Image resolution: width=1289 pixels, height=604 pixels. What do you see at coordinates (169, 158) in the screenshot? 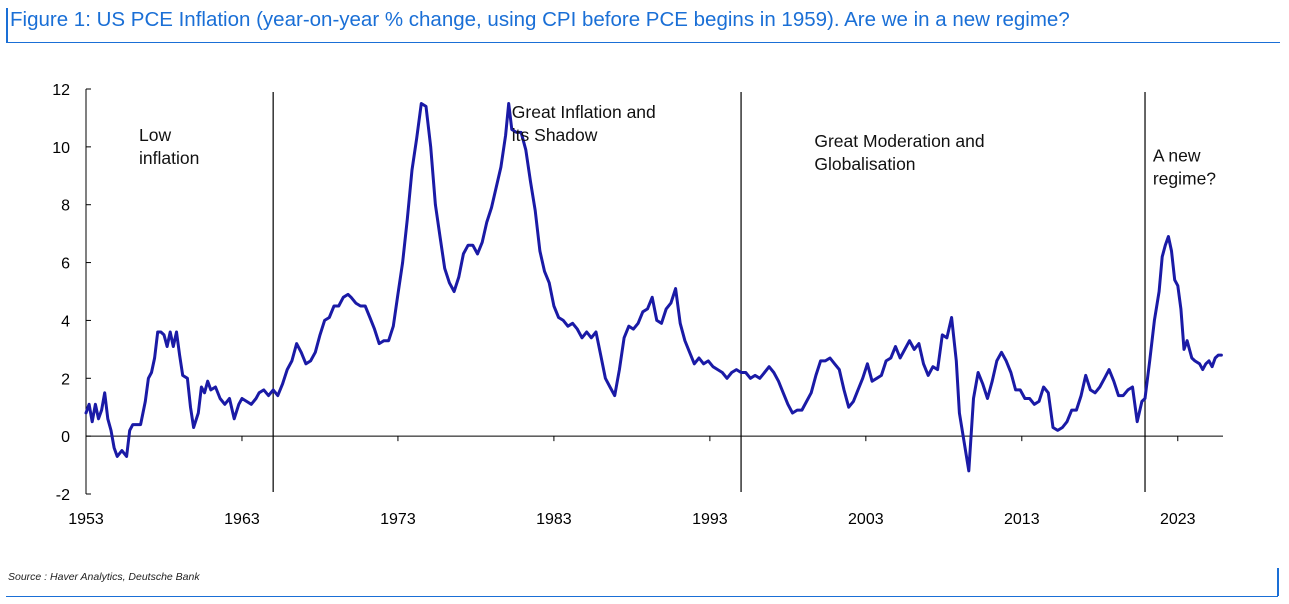
I see `annotation-text: inflation` at bounding box center [169, 158].